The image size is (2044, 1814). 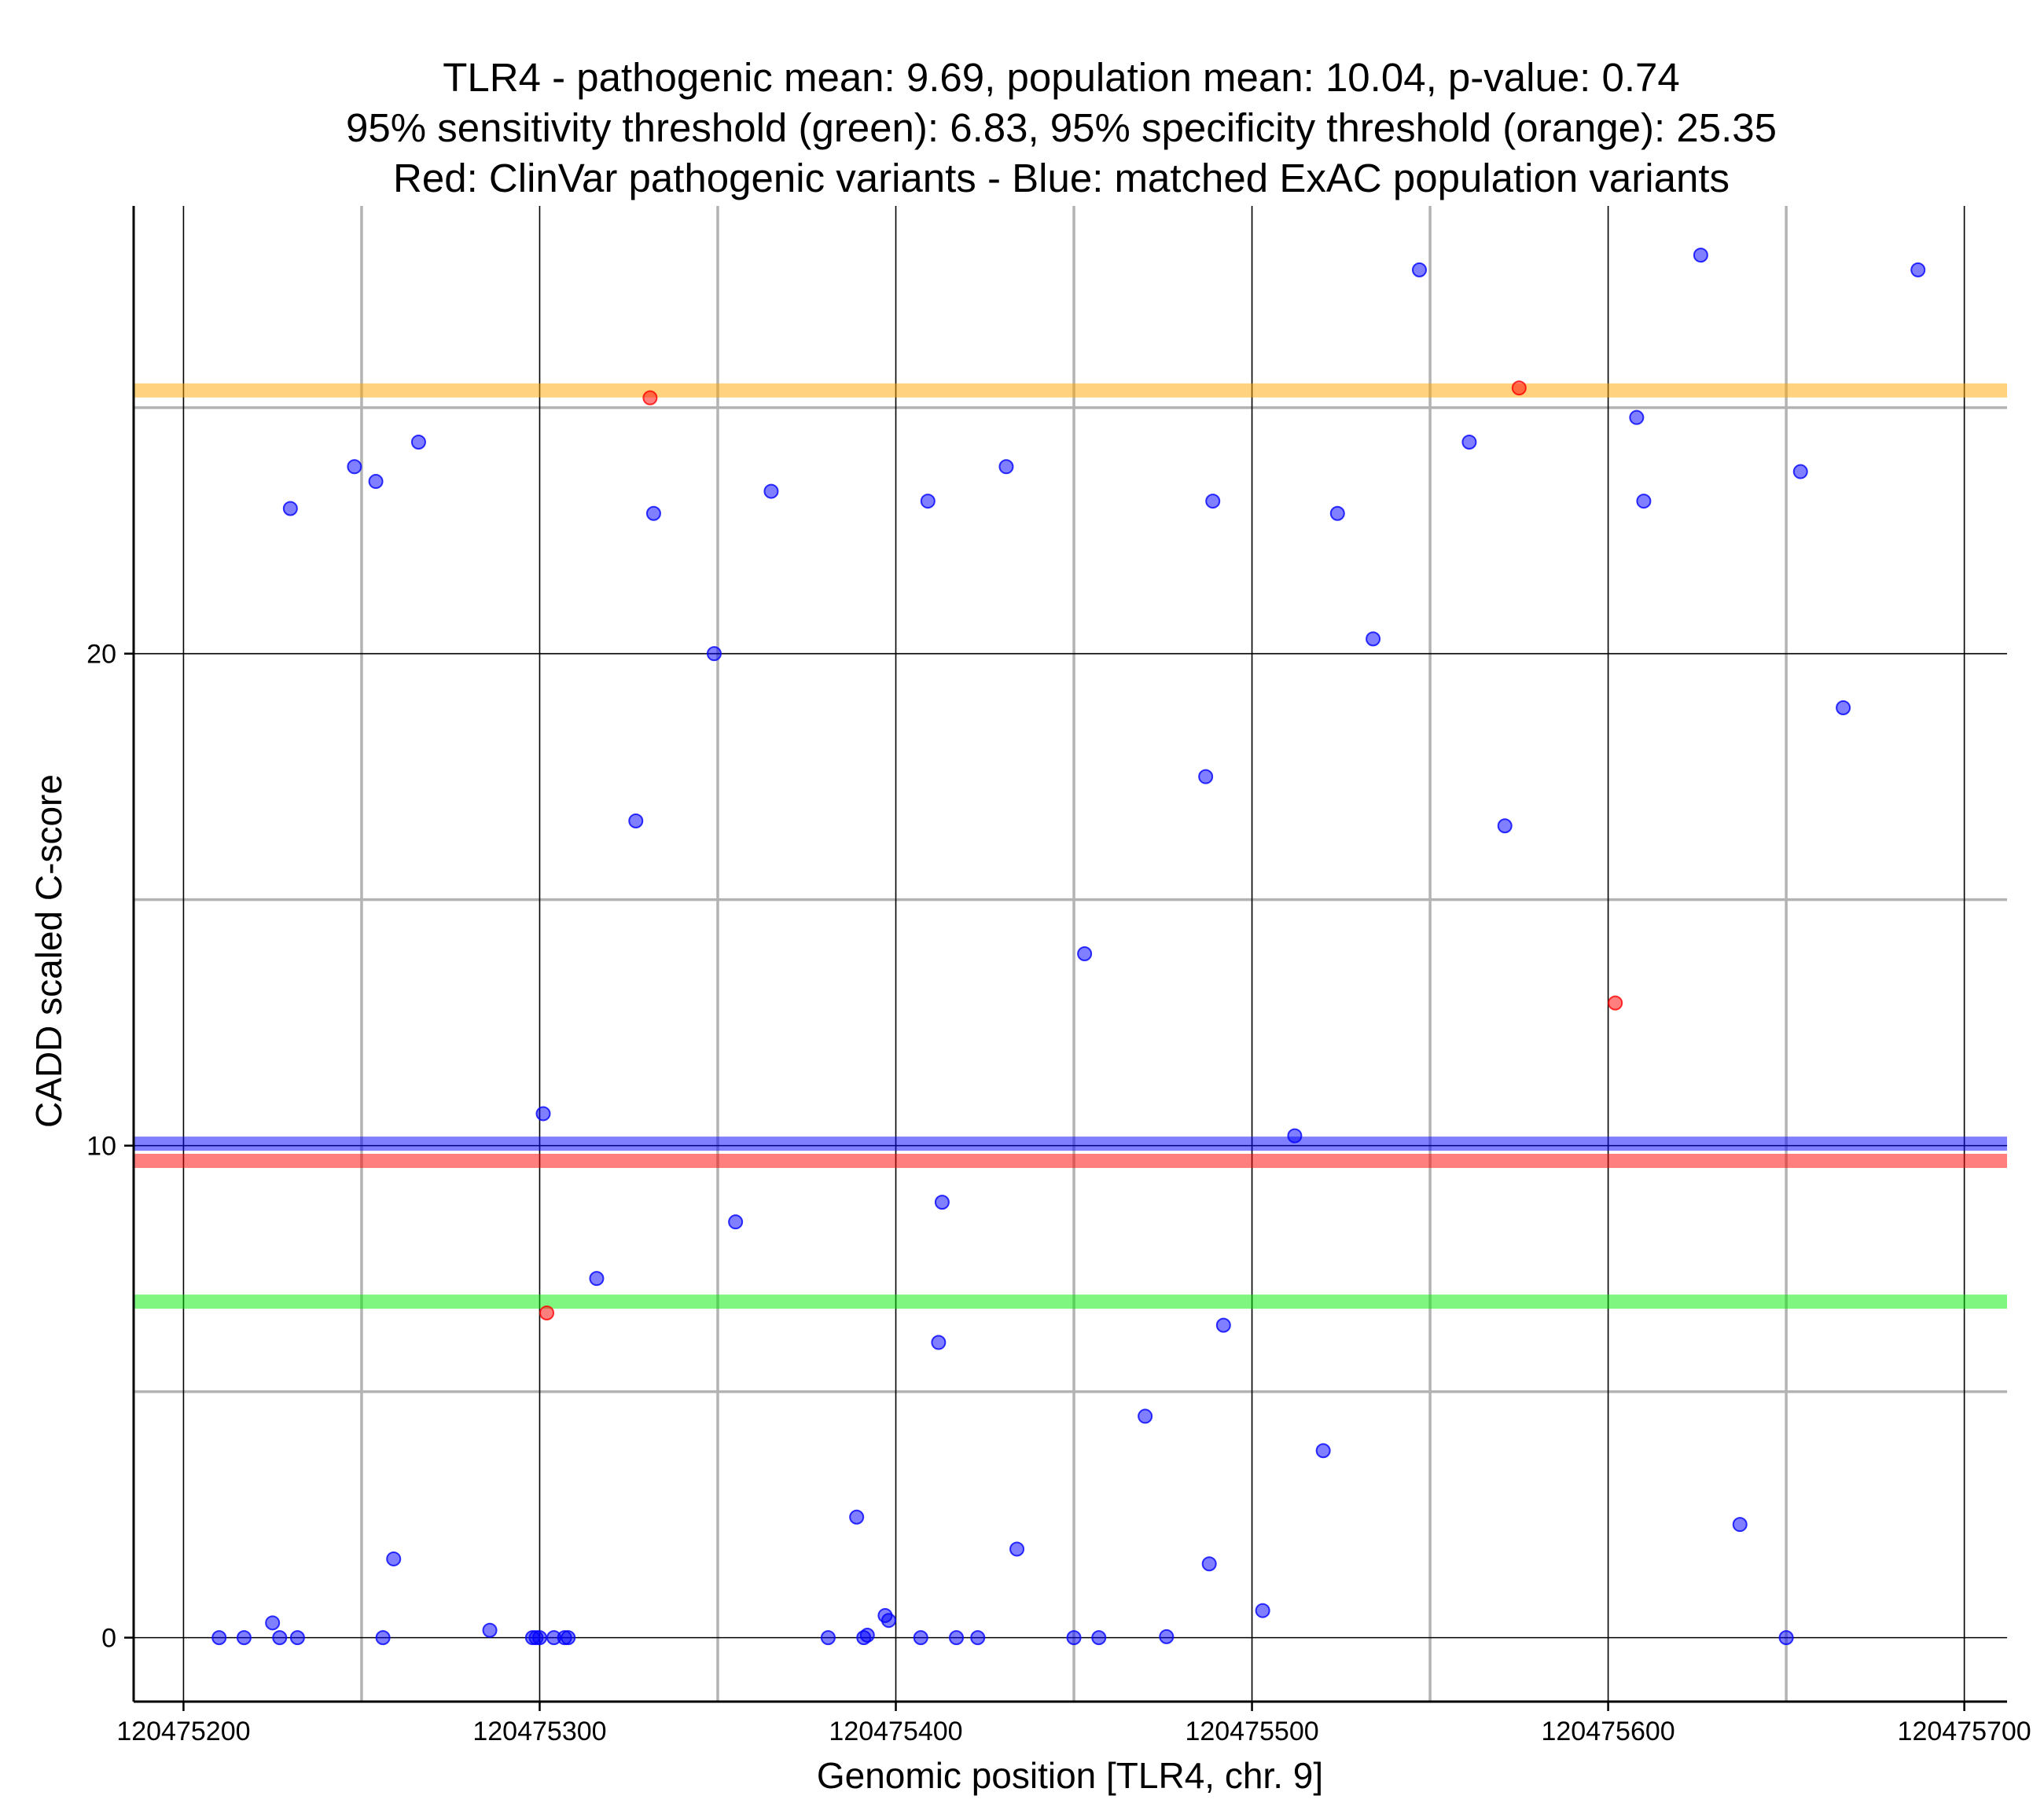 I want to click on x-tick-label: 120475300, so click(x=539, y=1732).